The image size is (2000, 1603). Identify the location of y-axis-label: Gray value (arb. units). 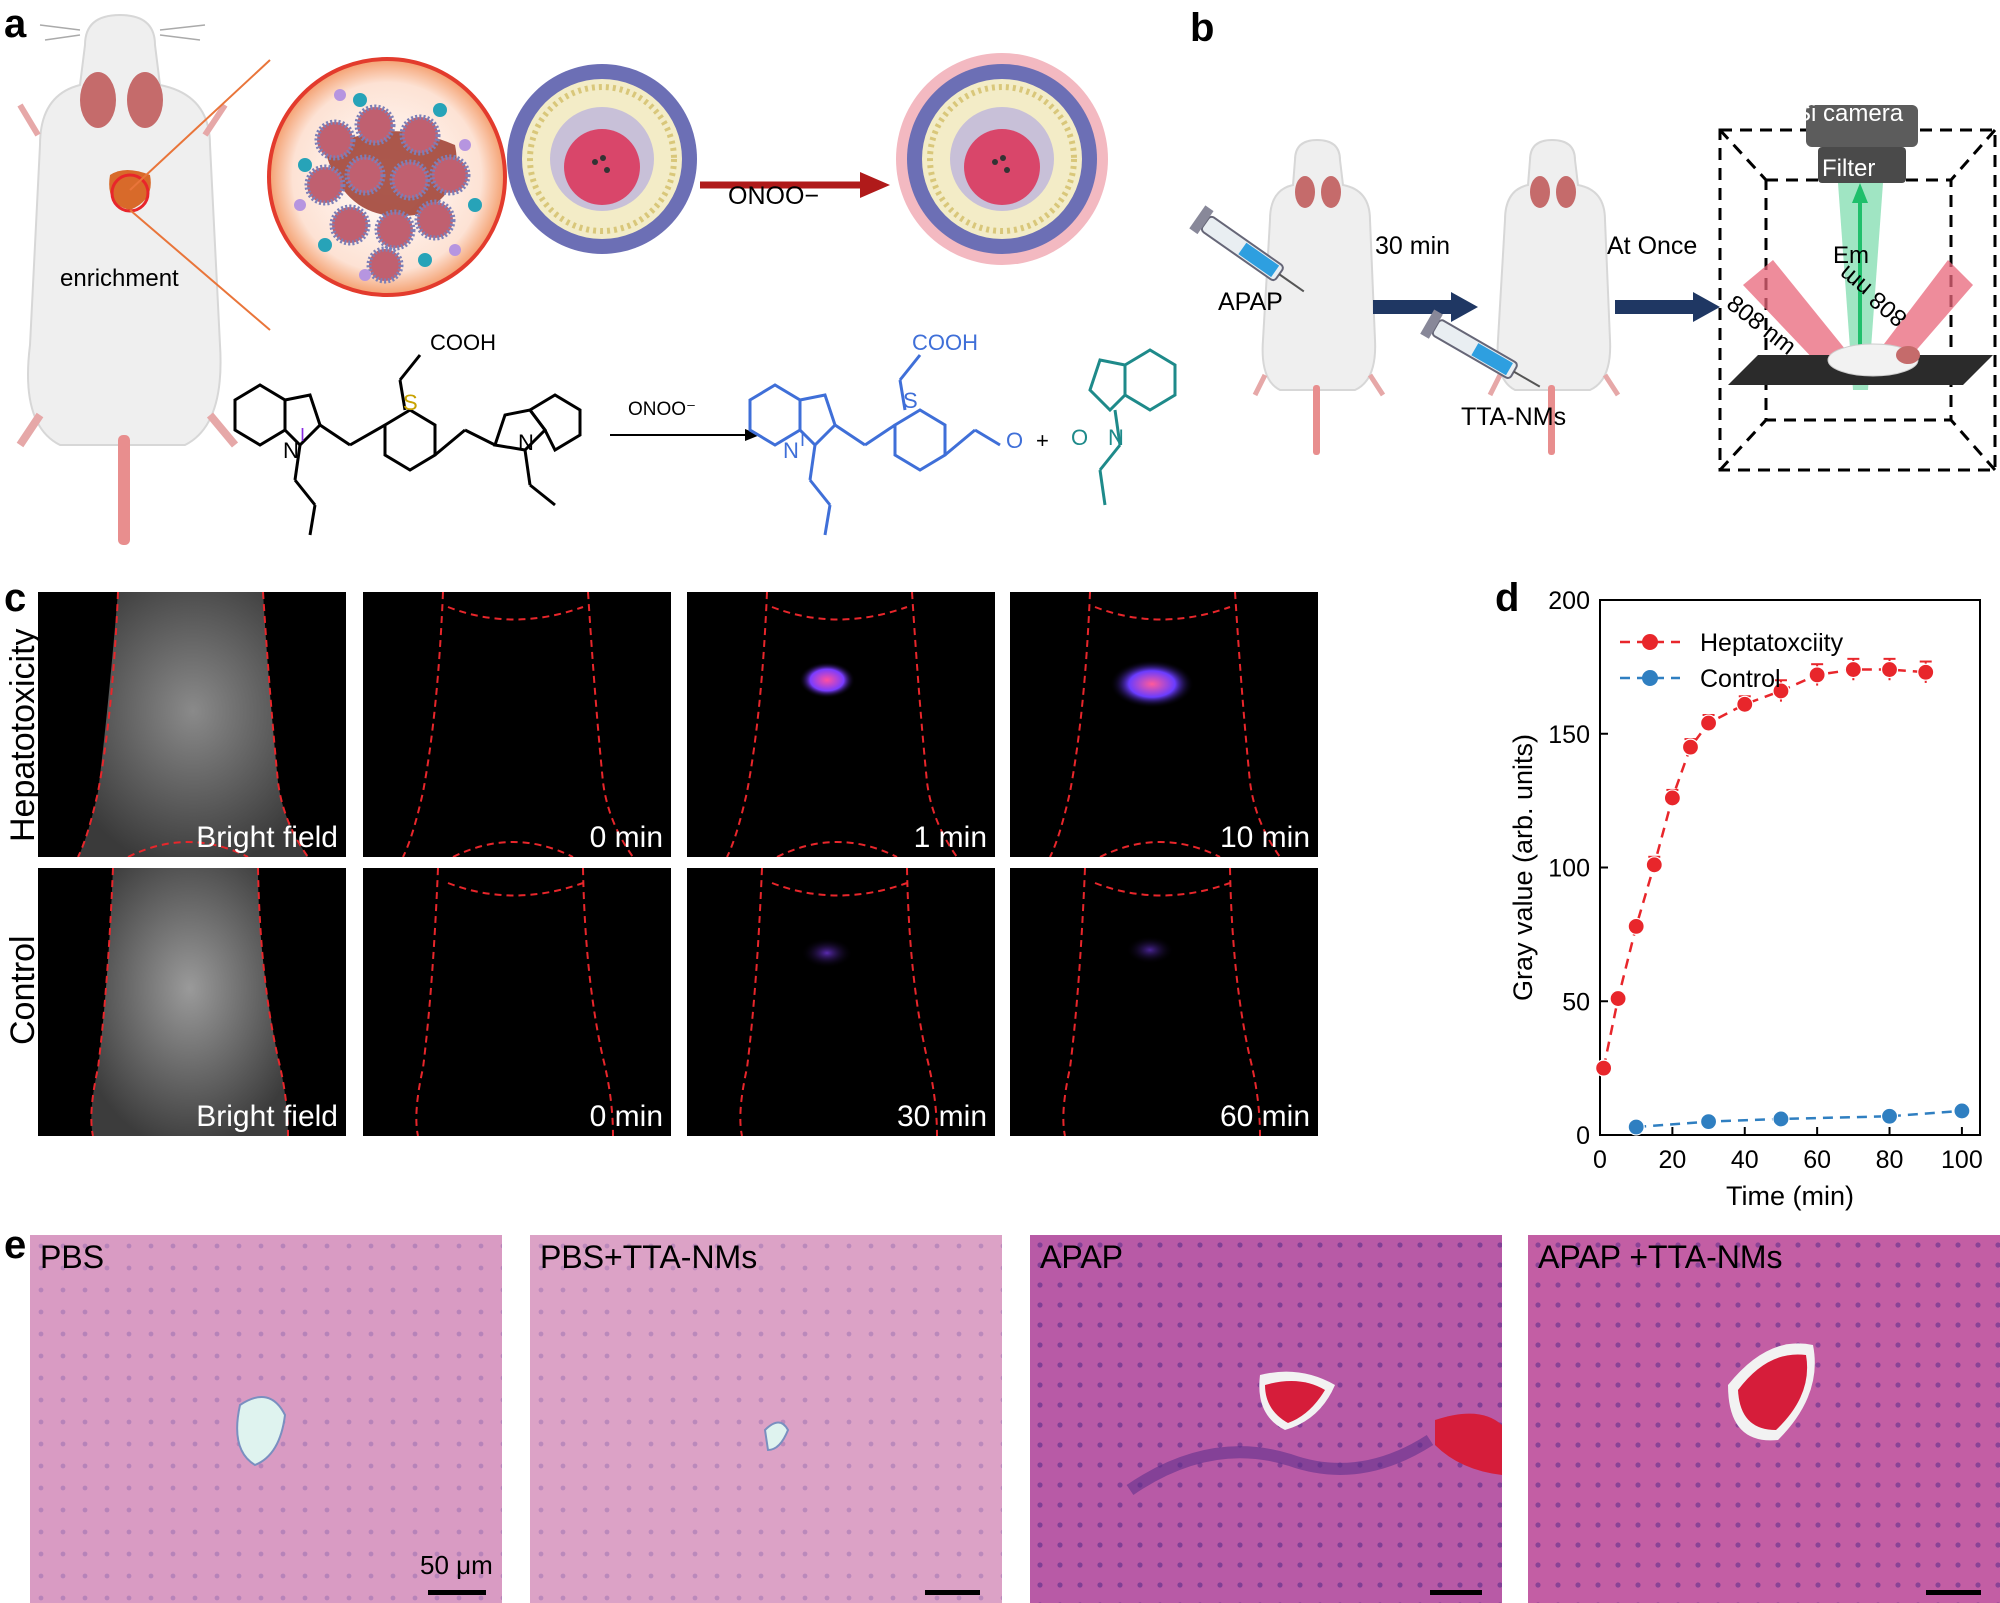
(1523, 867).